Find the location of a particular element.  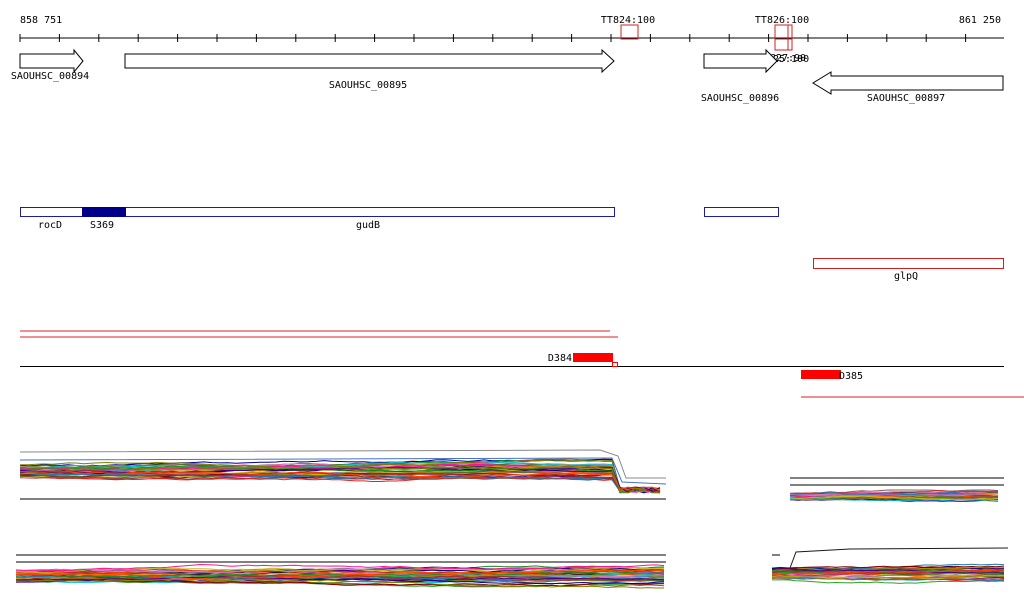

gene-label-saouhsc-00896: SAOUHSC_00896 is located at coordinates (740, 98).